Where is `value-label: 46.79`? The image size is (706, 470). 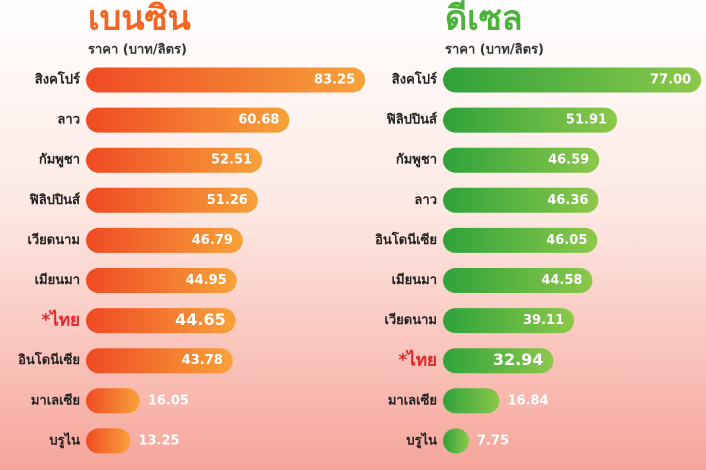
value-label: 46.79 is located at coordinates (212, 240).